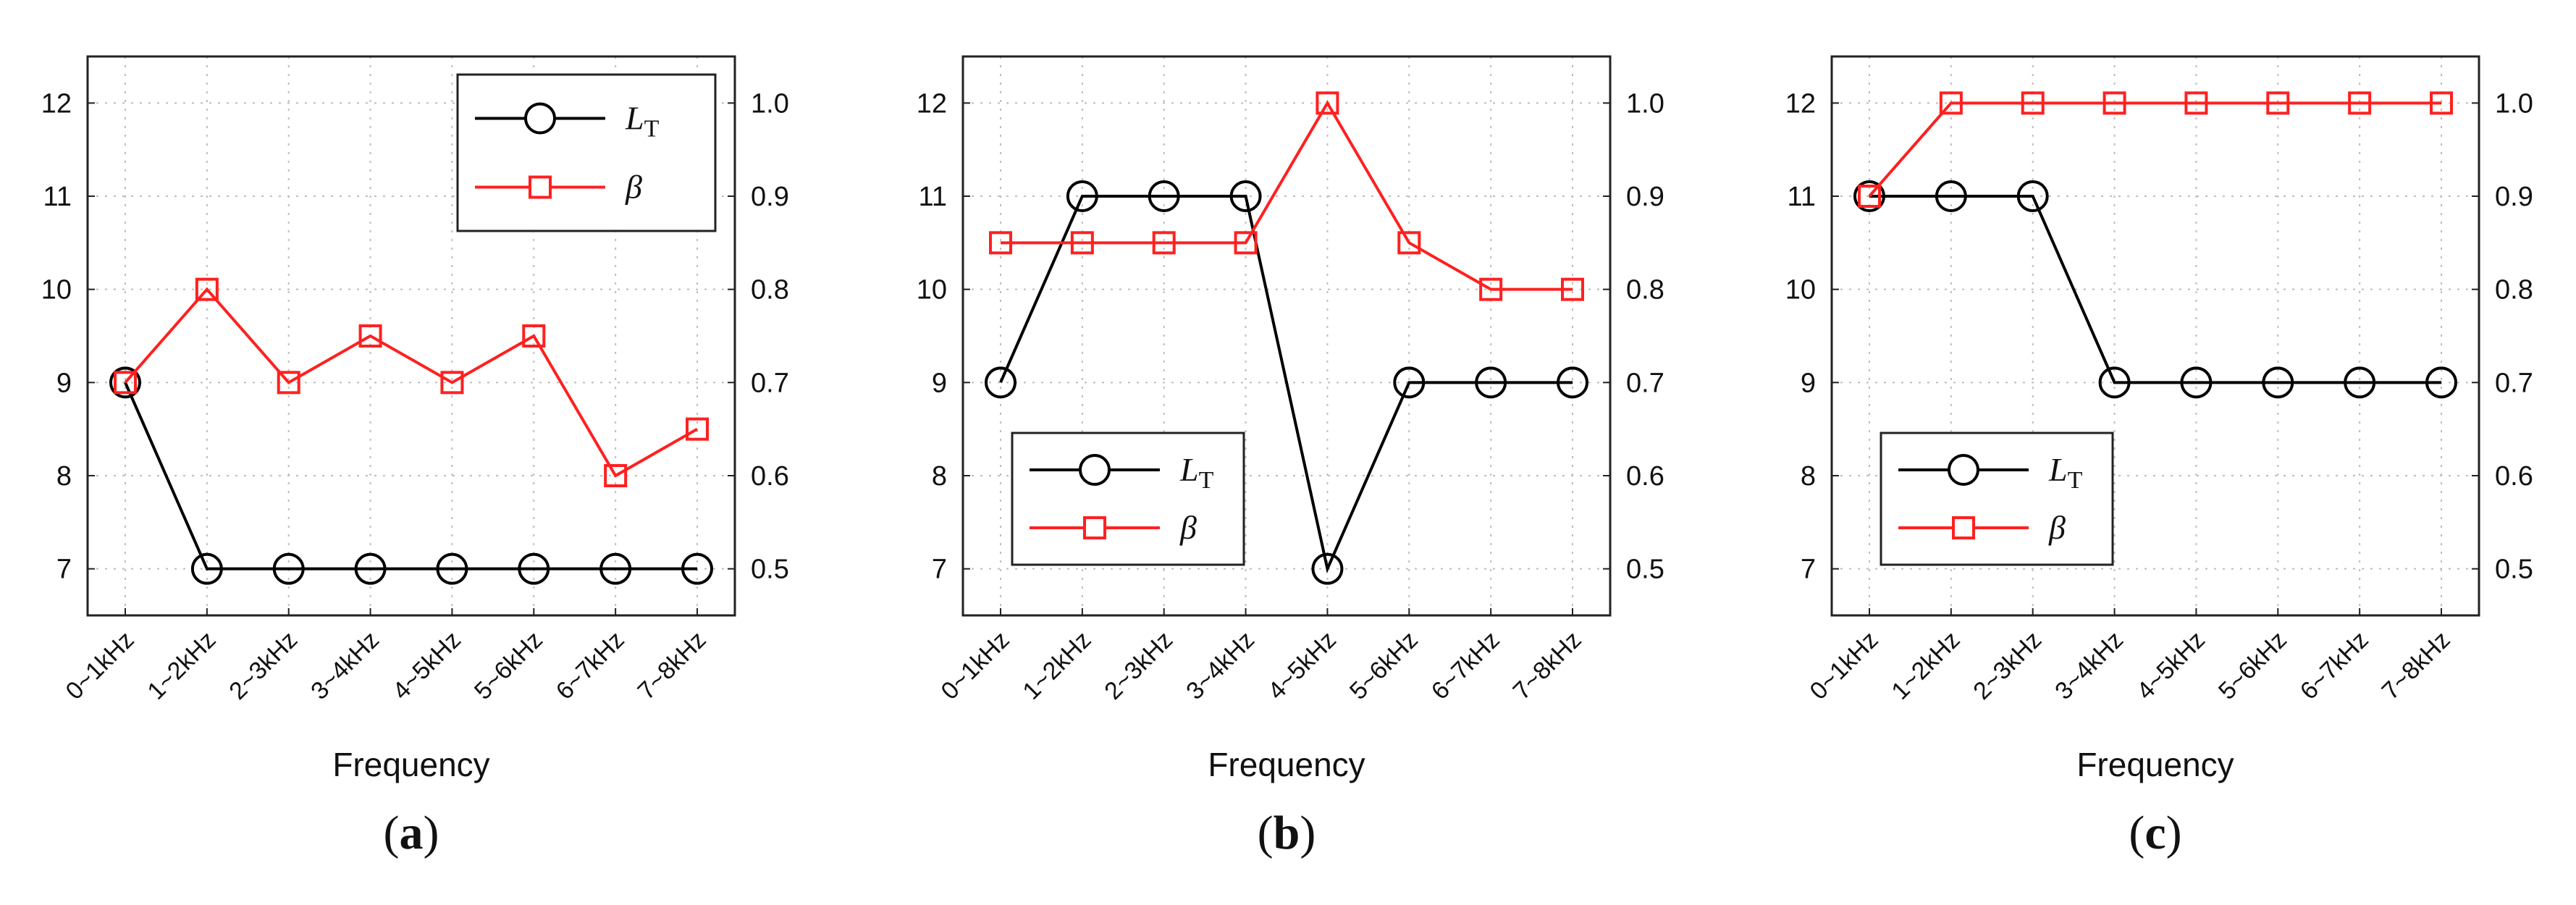 The width and height of the screenshot is (2576, 905). What do you see at coordinates (1645, 197) in the screenshot?
I see `y-right-tick-label: 0.9` at bounding box center [1645, 197].